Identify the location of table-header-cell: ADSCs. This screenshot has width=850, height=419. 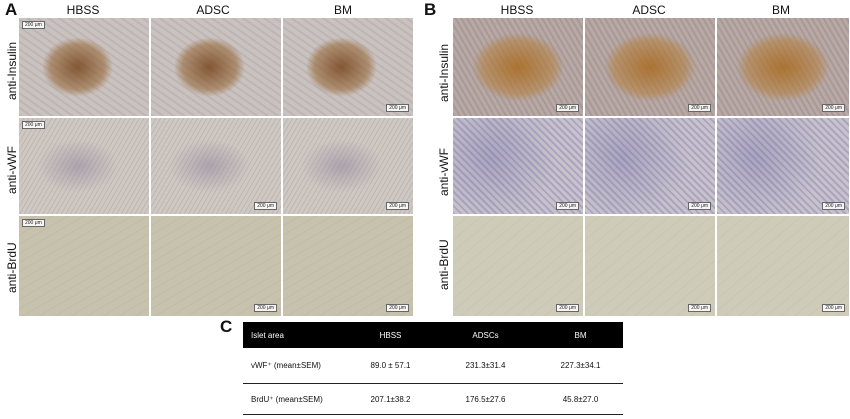
(485, 335).